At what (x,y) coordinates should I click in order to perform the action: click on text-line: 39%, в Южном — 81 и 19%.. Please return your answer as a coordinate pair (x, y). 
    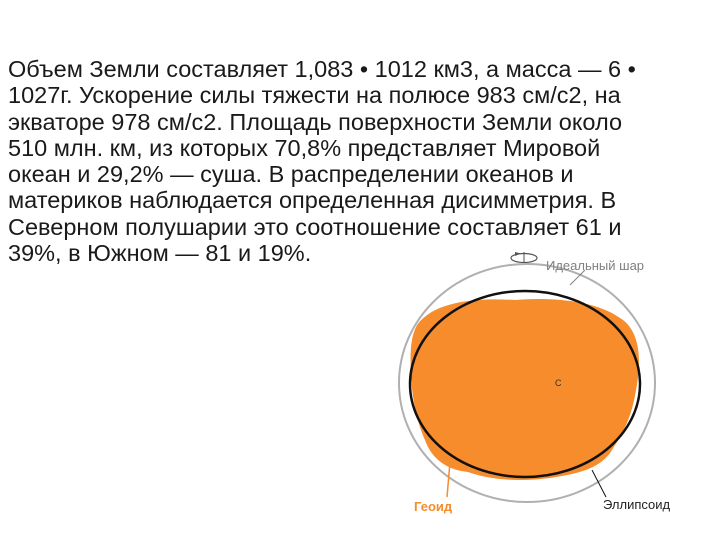
    Looking at the image, I should click on (160, 253).